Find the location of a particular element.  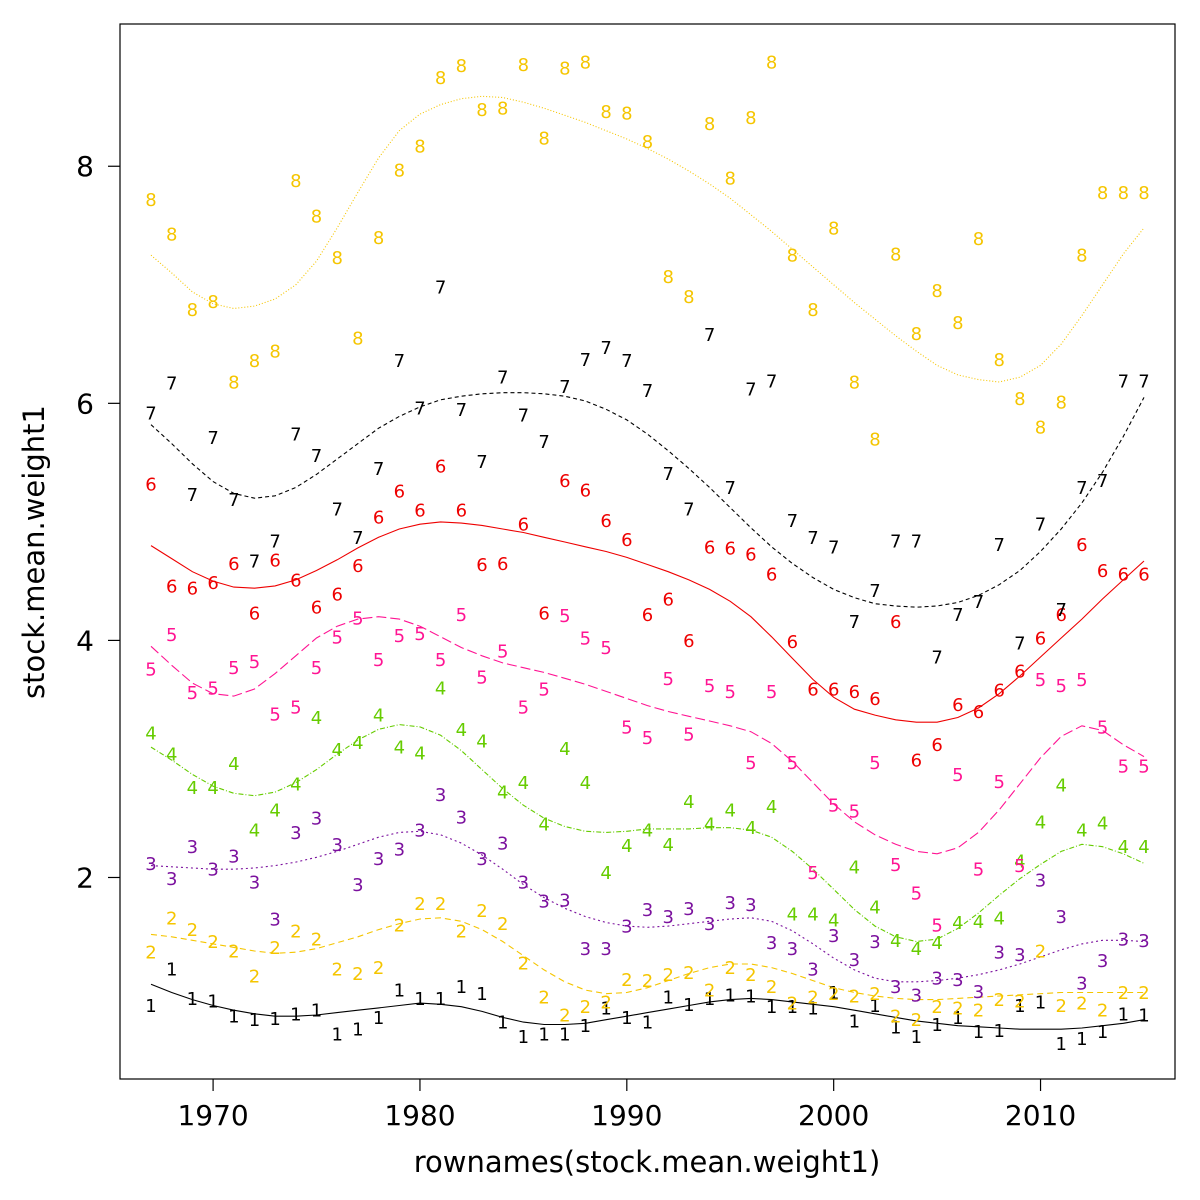

x-tick-label: 2000 is located at coordinates (833, 1115).